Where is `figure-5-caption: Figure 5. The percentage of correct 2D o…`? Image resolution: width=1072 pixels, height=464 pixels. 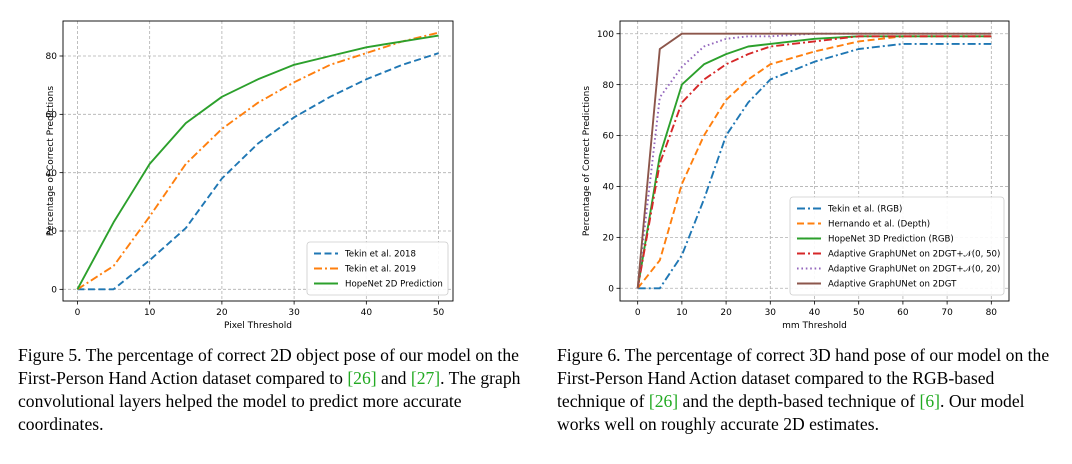 figure-5-caption: Figure 5. The percentage of correct 2D o… is located at coordinates (270, 390).